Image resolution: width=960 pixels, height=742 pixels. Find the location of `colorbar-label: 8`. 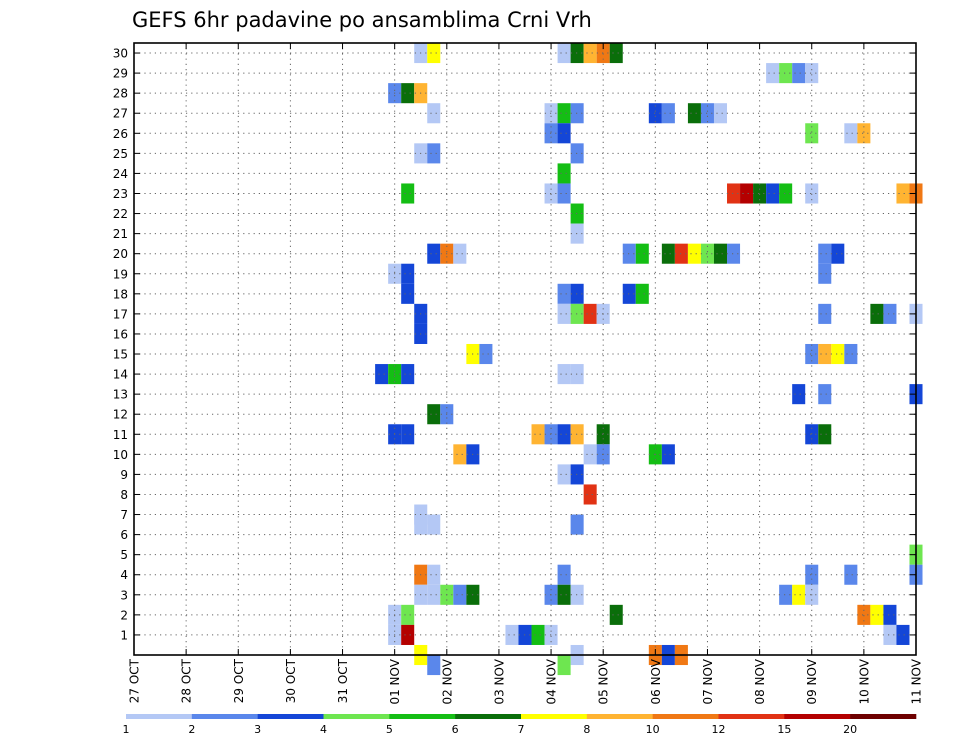

colorbar-label: 8 is located at coordinates (586, 729).